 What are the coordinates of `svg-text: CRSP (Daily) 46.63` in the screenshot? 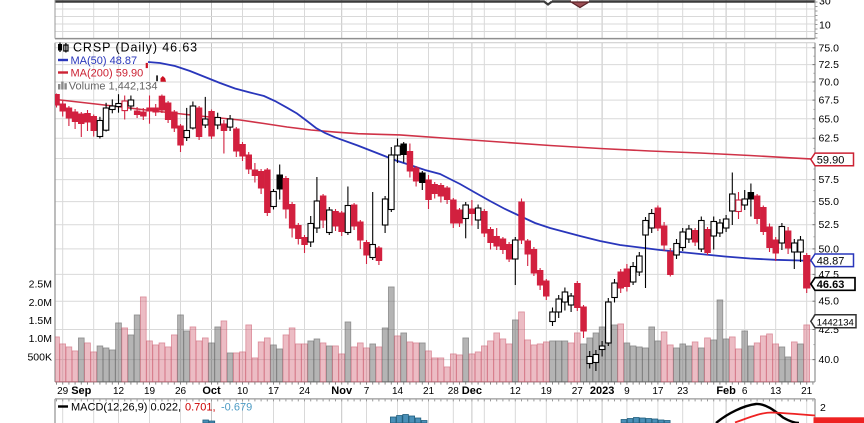 It's located at (135, 48).